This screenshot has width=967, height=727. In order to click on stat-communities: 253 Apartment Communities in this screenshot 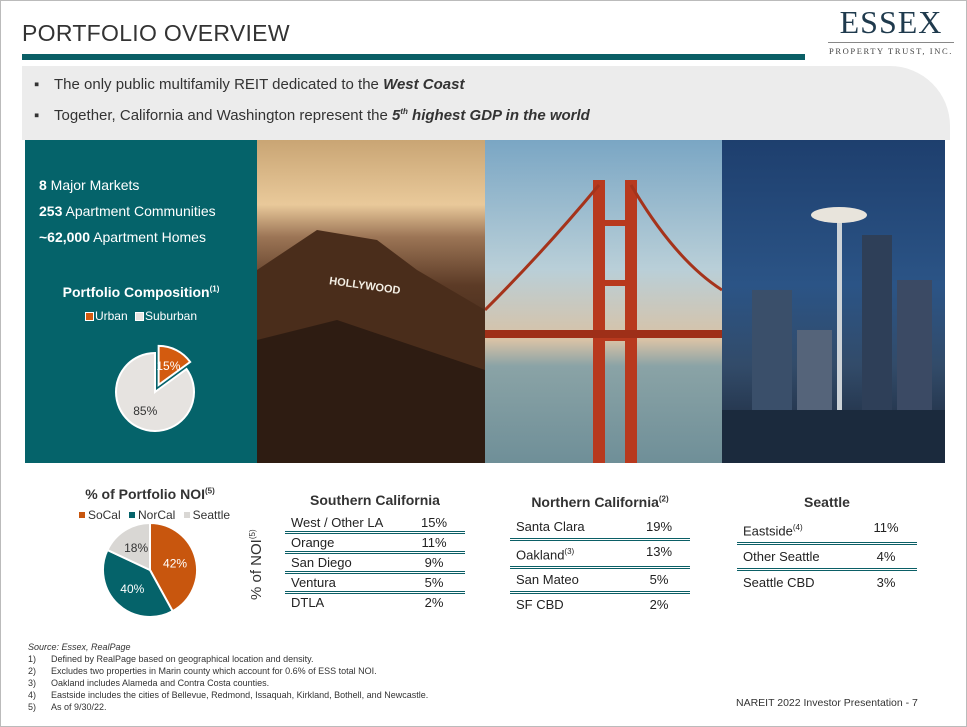, I will do `click(127, 211)`.